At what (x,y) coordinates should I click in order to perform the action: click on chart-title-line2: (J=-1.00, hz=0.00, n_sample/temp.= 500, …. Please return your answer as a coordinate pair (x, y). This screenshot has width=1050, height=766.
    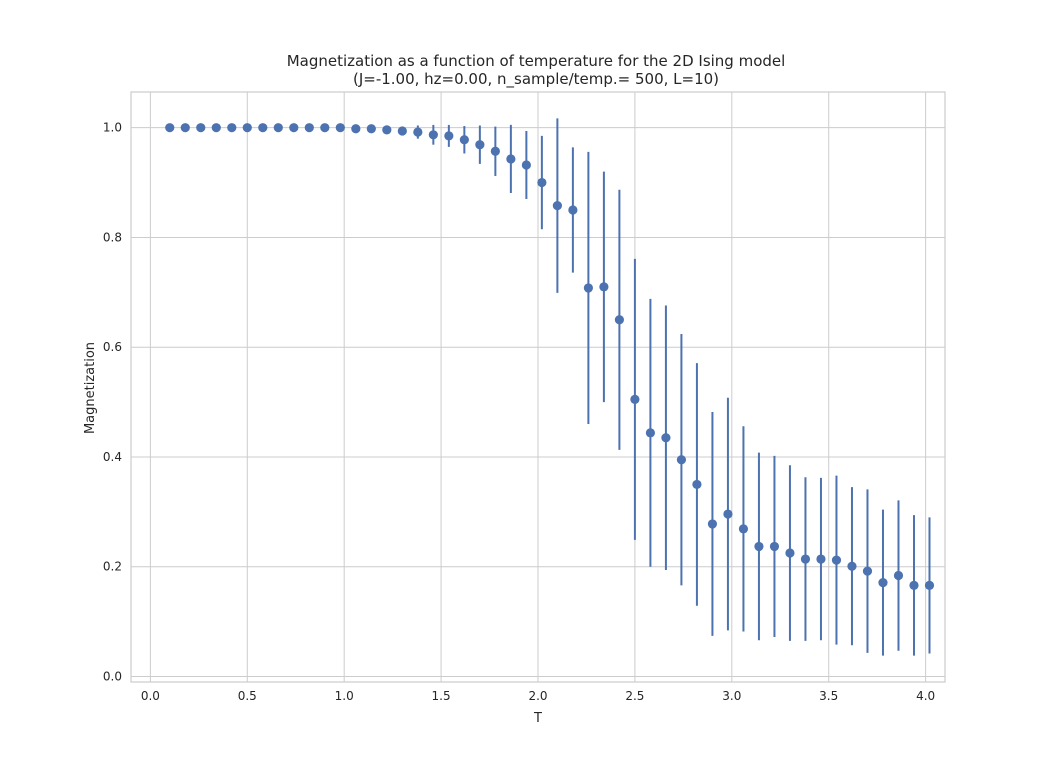
    Looking at the image, I should click on (536, 79).